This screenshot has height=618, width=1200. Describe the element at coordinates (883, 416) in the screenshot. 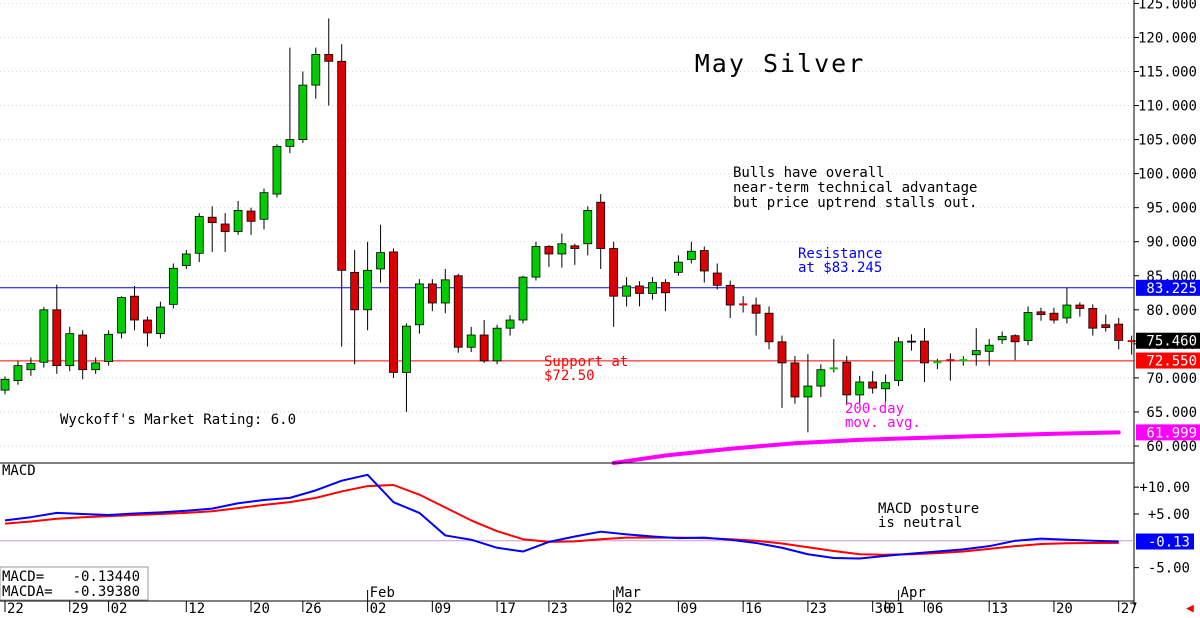

I see `moving-average-note: 200-day mov. avg.` at that location.